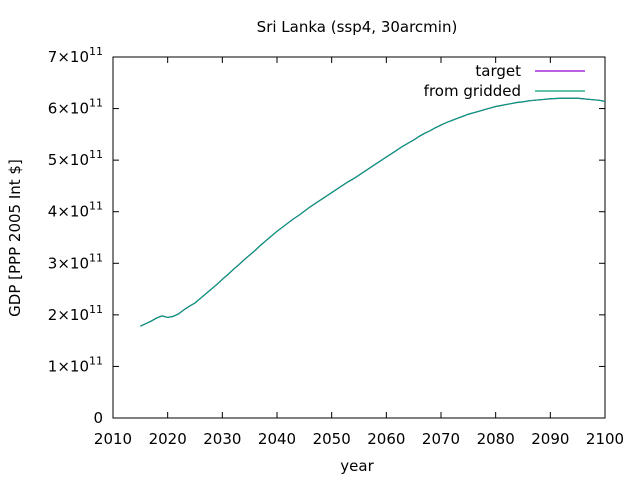 The height and width of the screenshot is (480, 640). I want to click on legend-label: from gridded, so click(472, 91).